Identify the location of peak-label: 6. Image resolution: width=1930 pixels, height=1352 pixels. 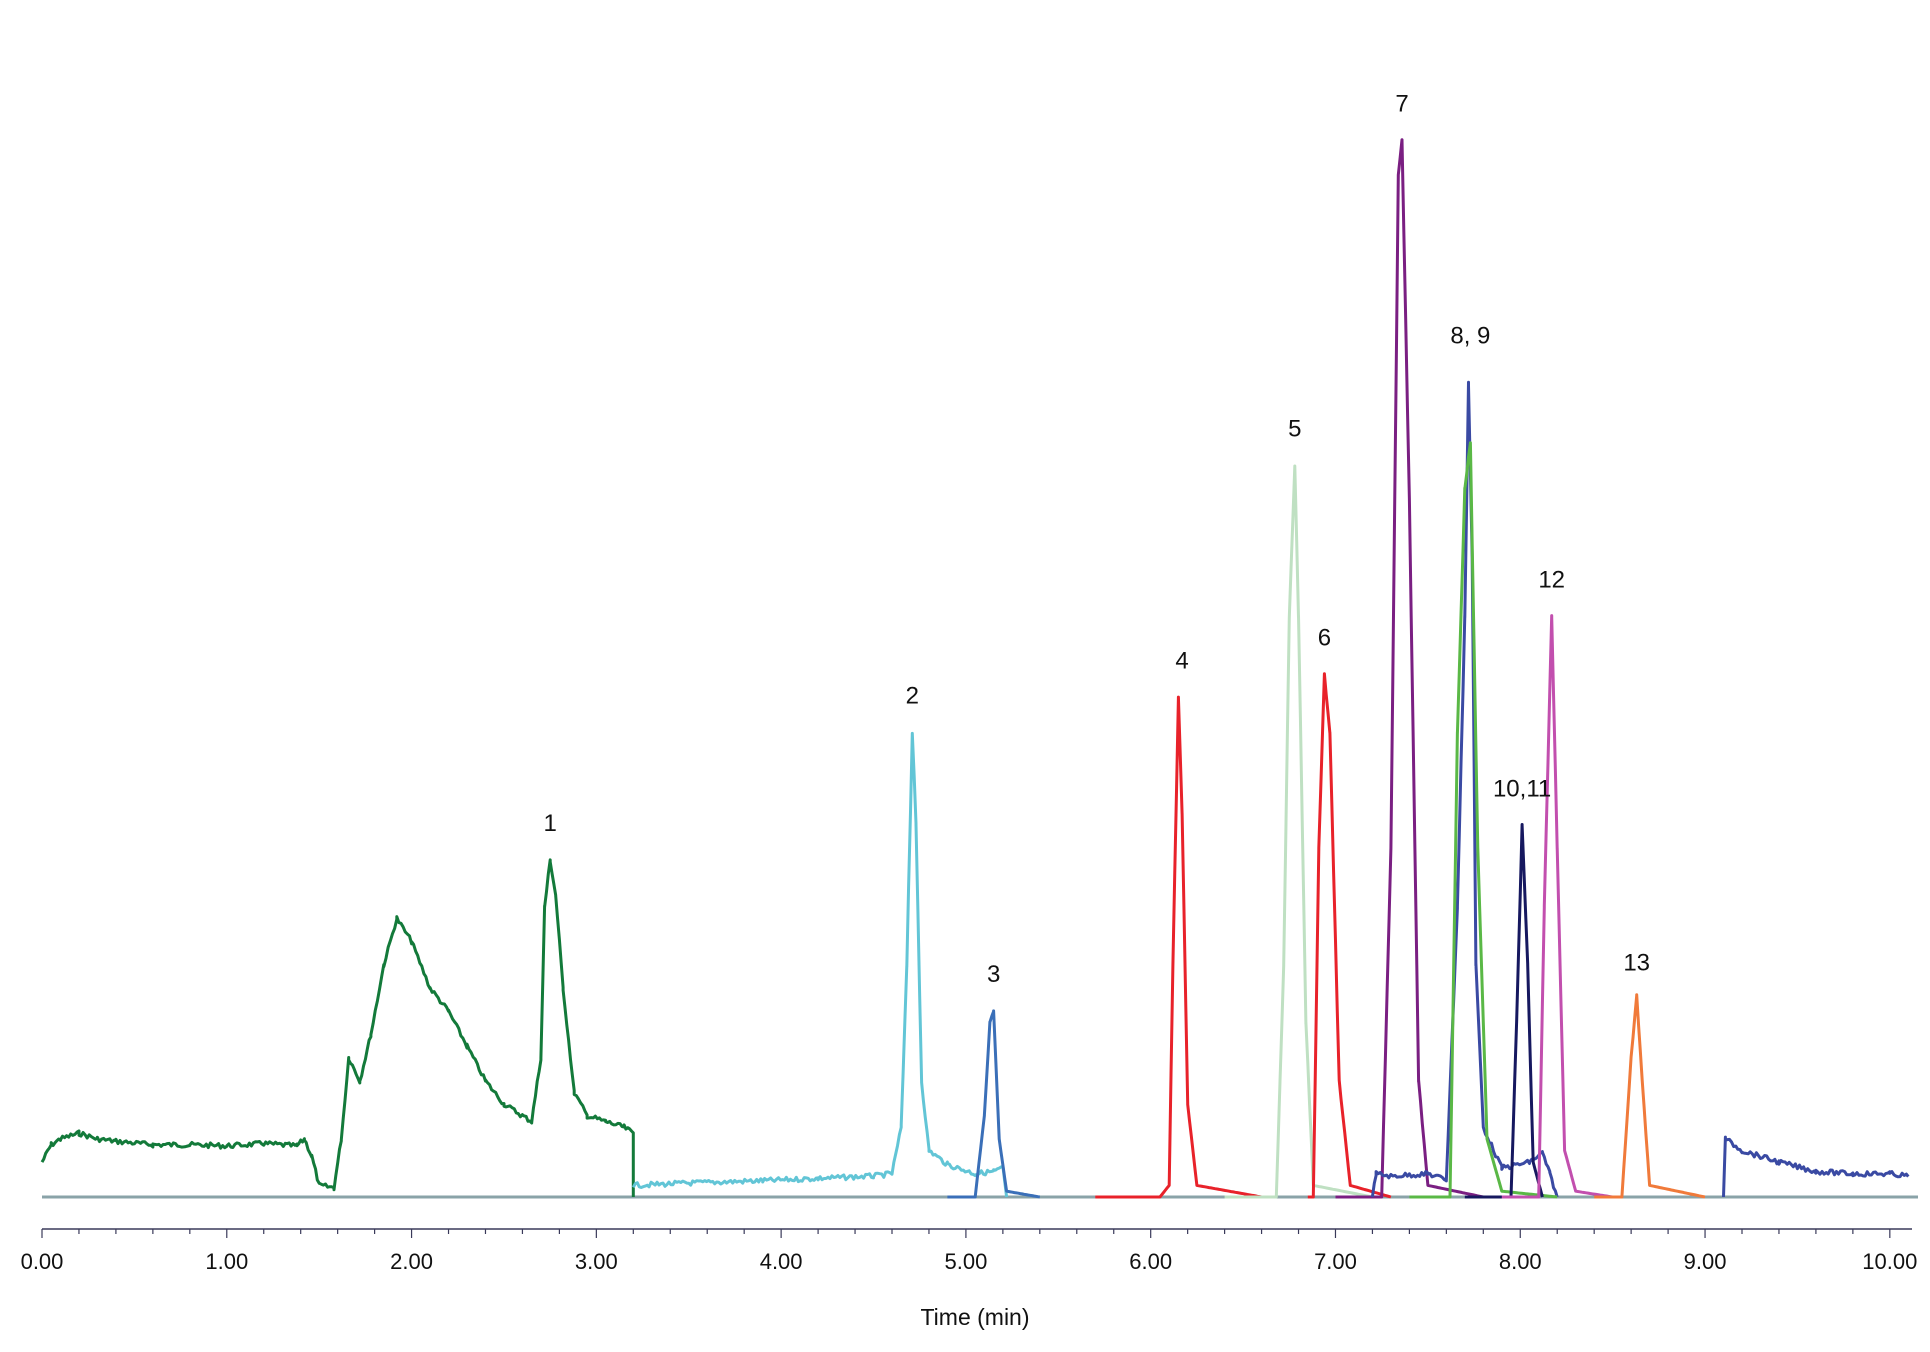
(1324, 637).